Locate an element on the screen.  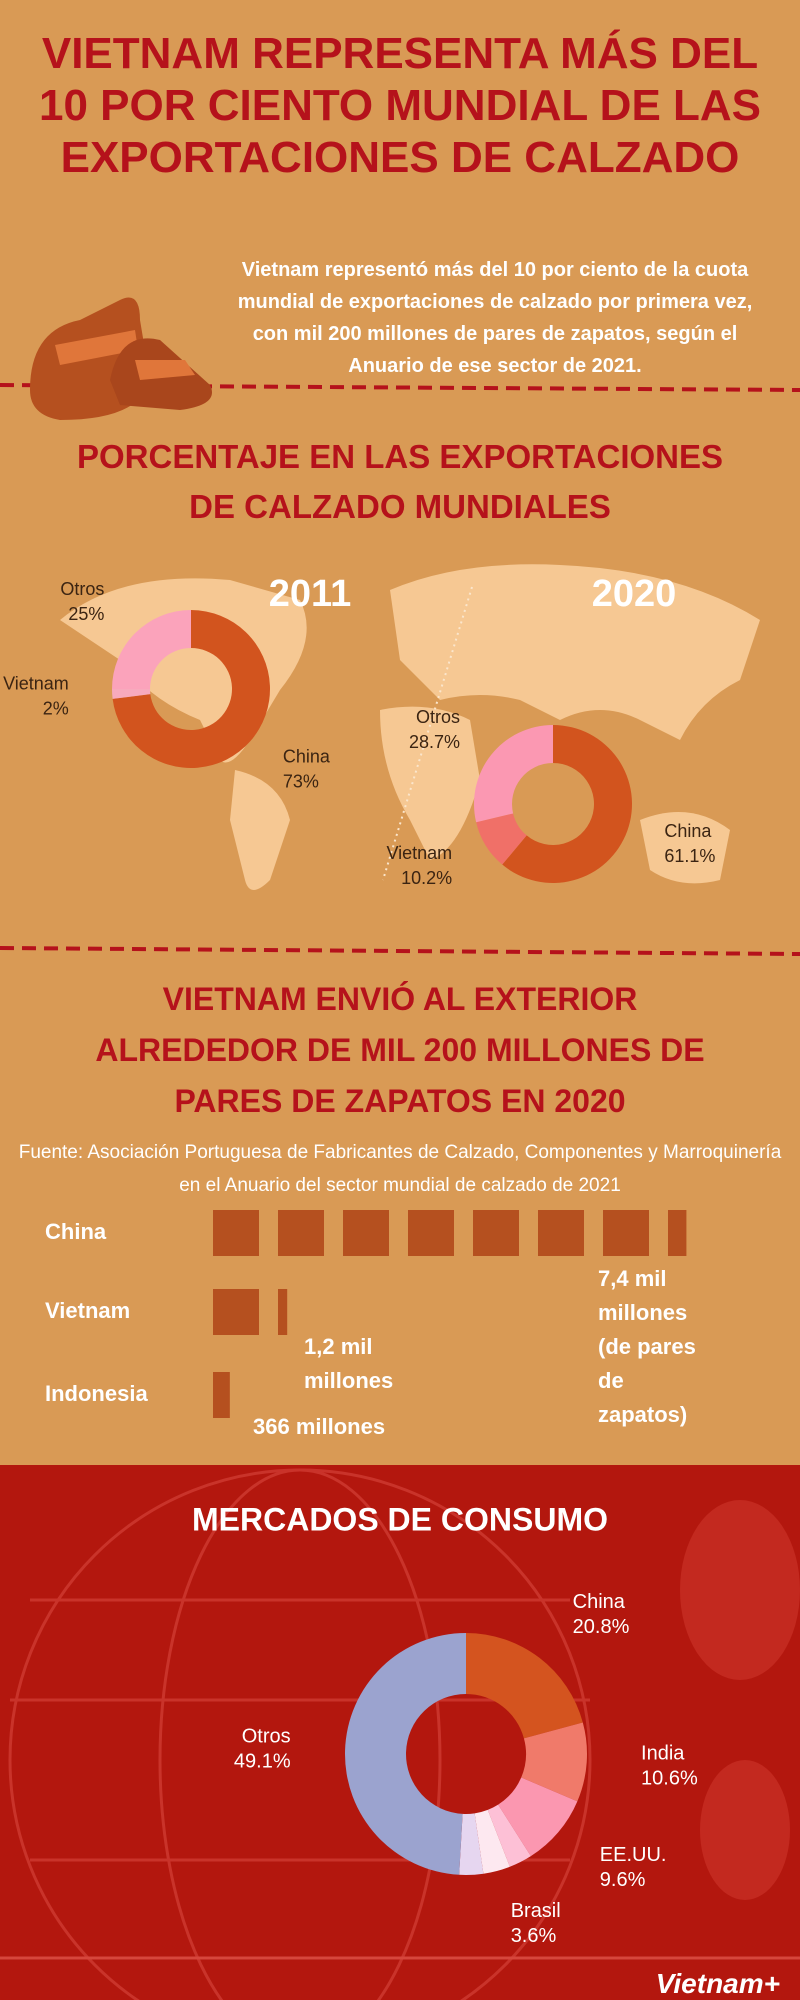
category-label: Indonesia is located at coordinates (96, 1393).